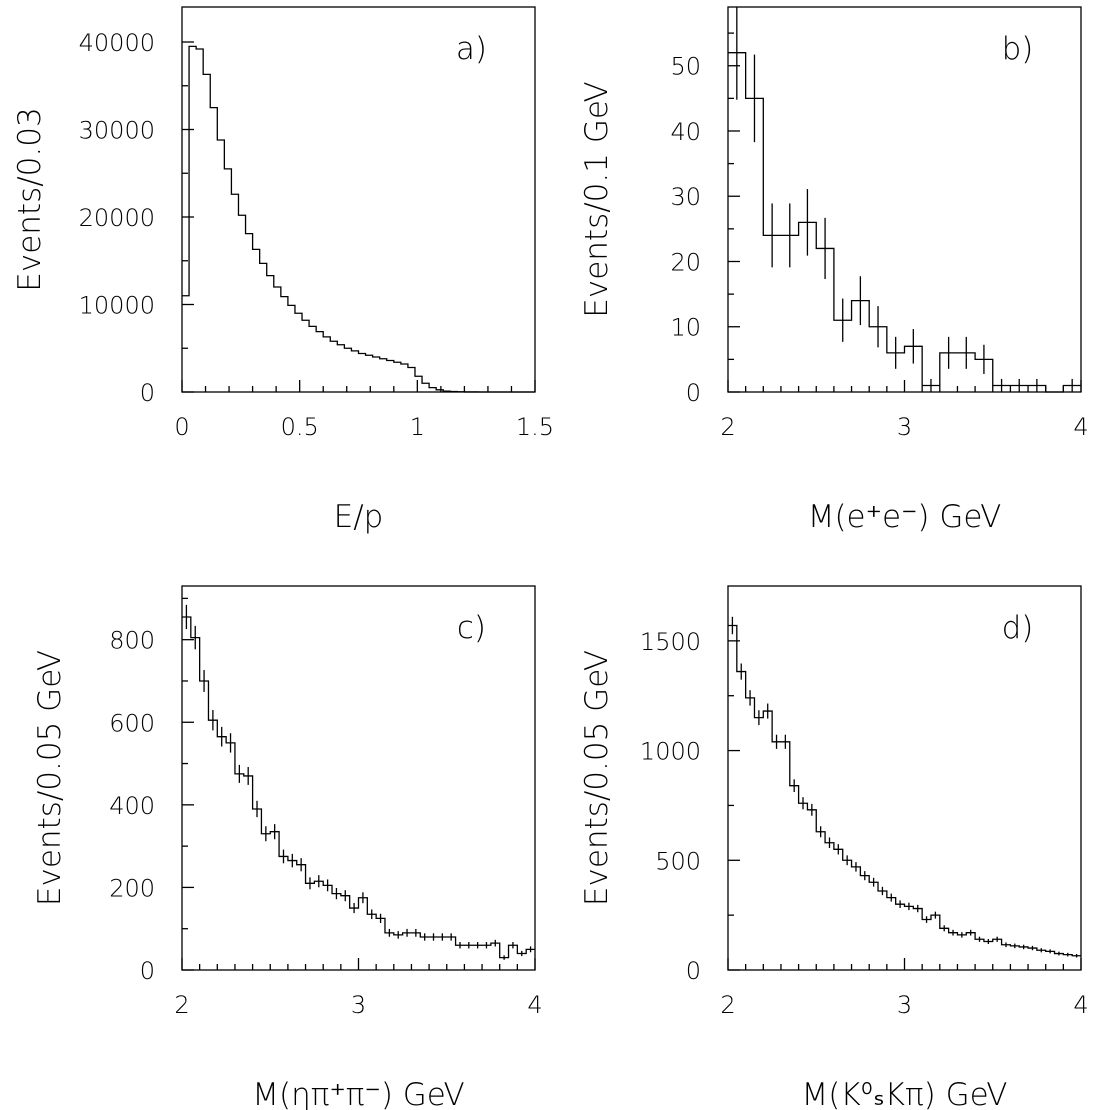 This screenshot has width=1095, height=1110. Describe the element at coordinates (685, 67) in the screenshot. I see `y-tick-label-b: 50` at that location.